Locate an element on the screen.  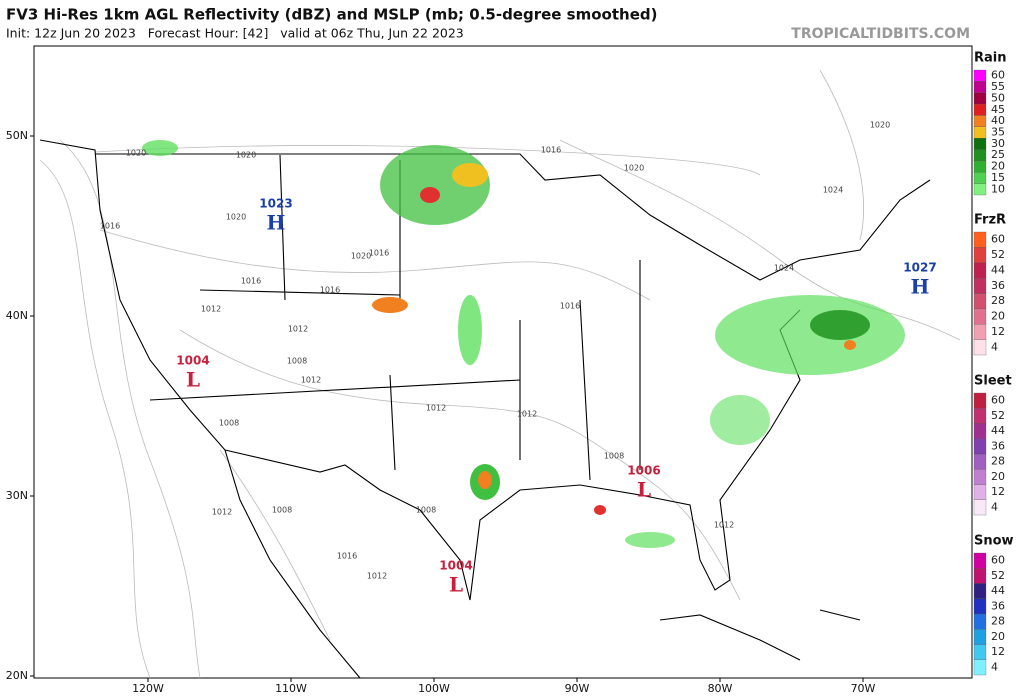
lon-label: 120W is located at coordinates (148, 688).